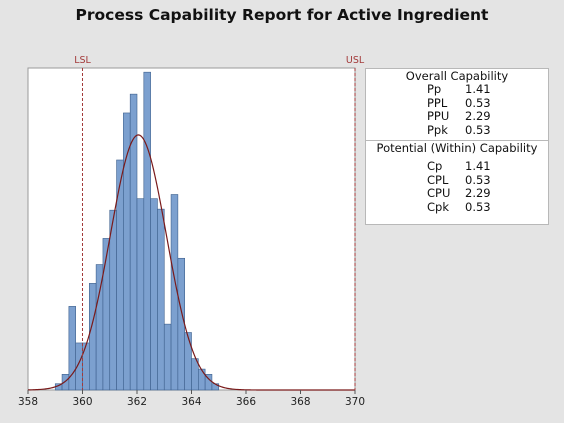 The image size is (564, 423). Describe the element at coordinates (457, 76) in the screenshot. I see `overall-capability-title: Overall Capability` at that location.